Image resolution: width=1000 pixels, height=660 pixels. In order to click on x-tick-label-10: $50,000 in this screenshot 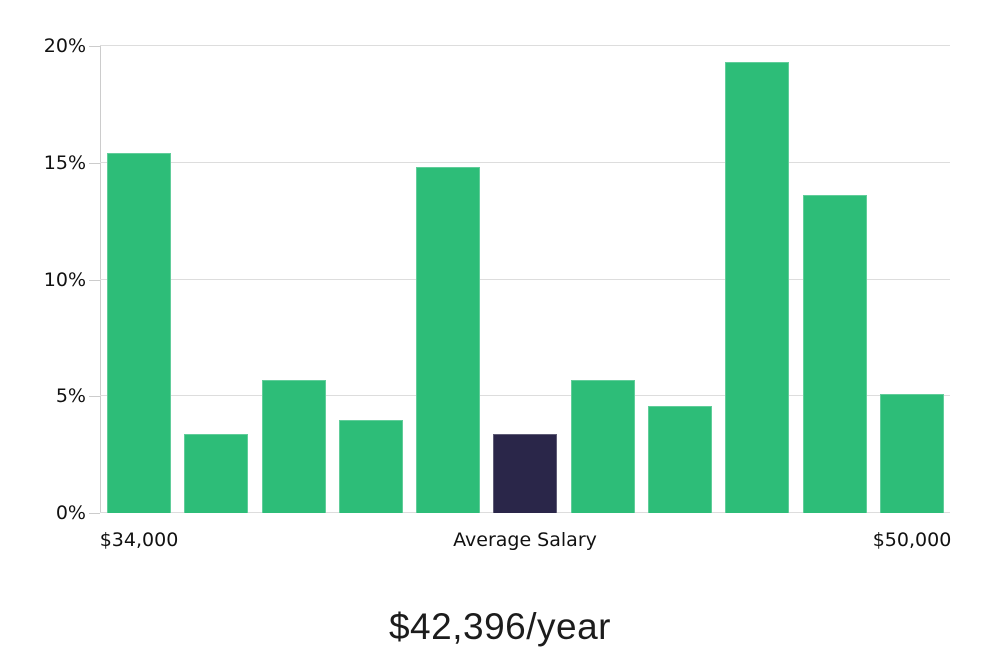, I will do `click(912, 540)`.